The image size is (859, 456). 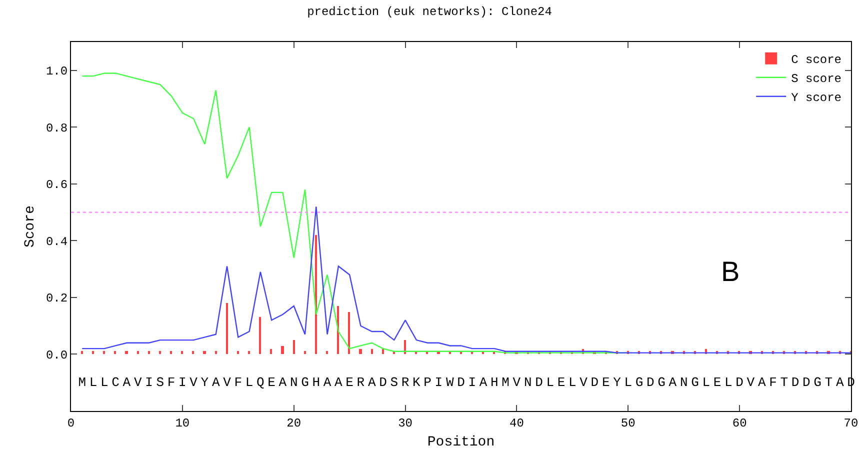 What do you see at coordinates (851, 423) in the screenshot?
I see `x-tick-label: 70` at bounding box center [851, 423].